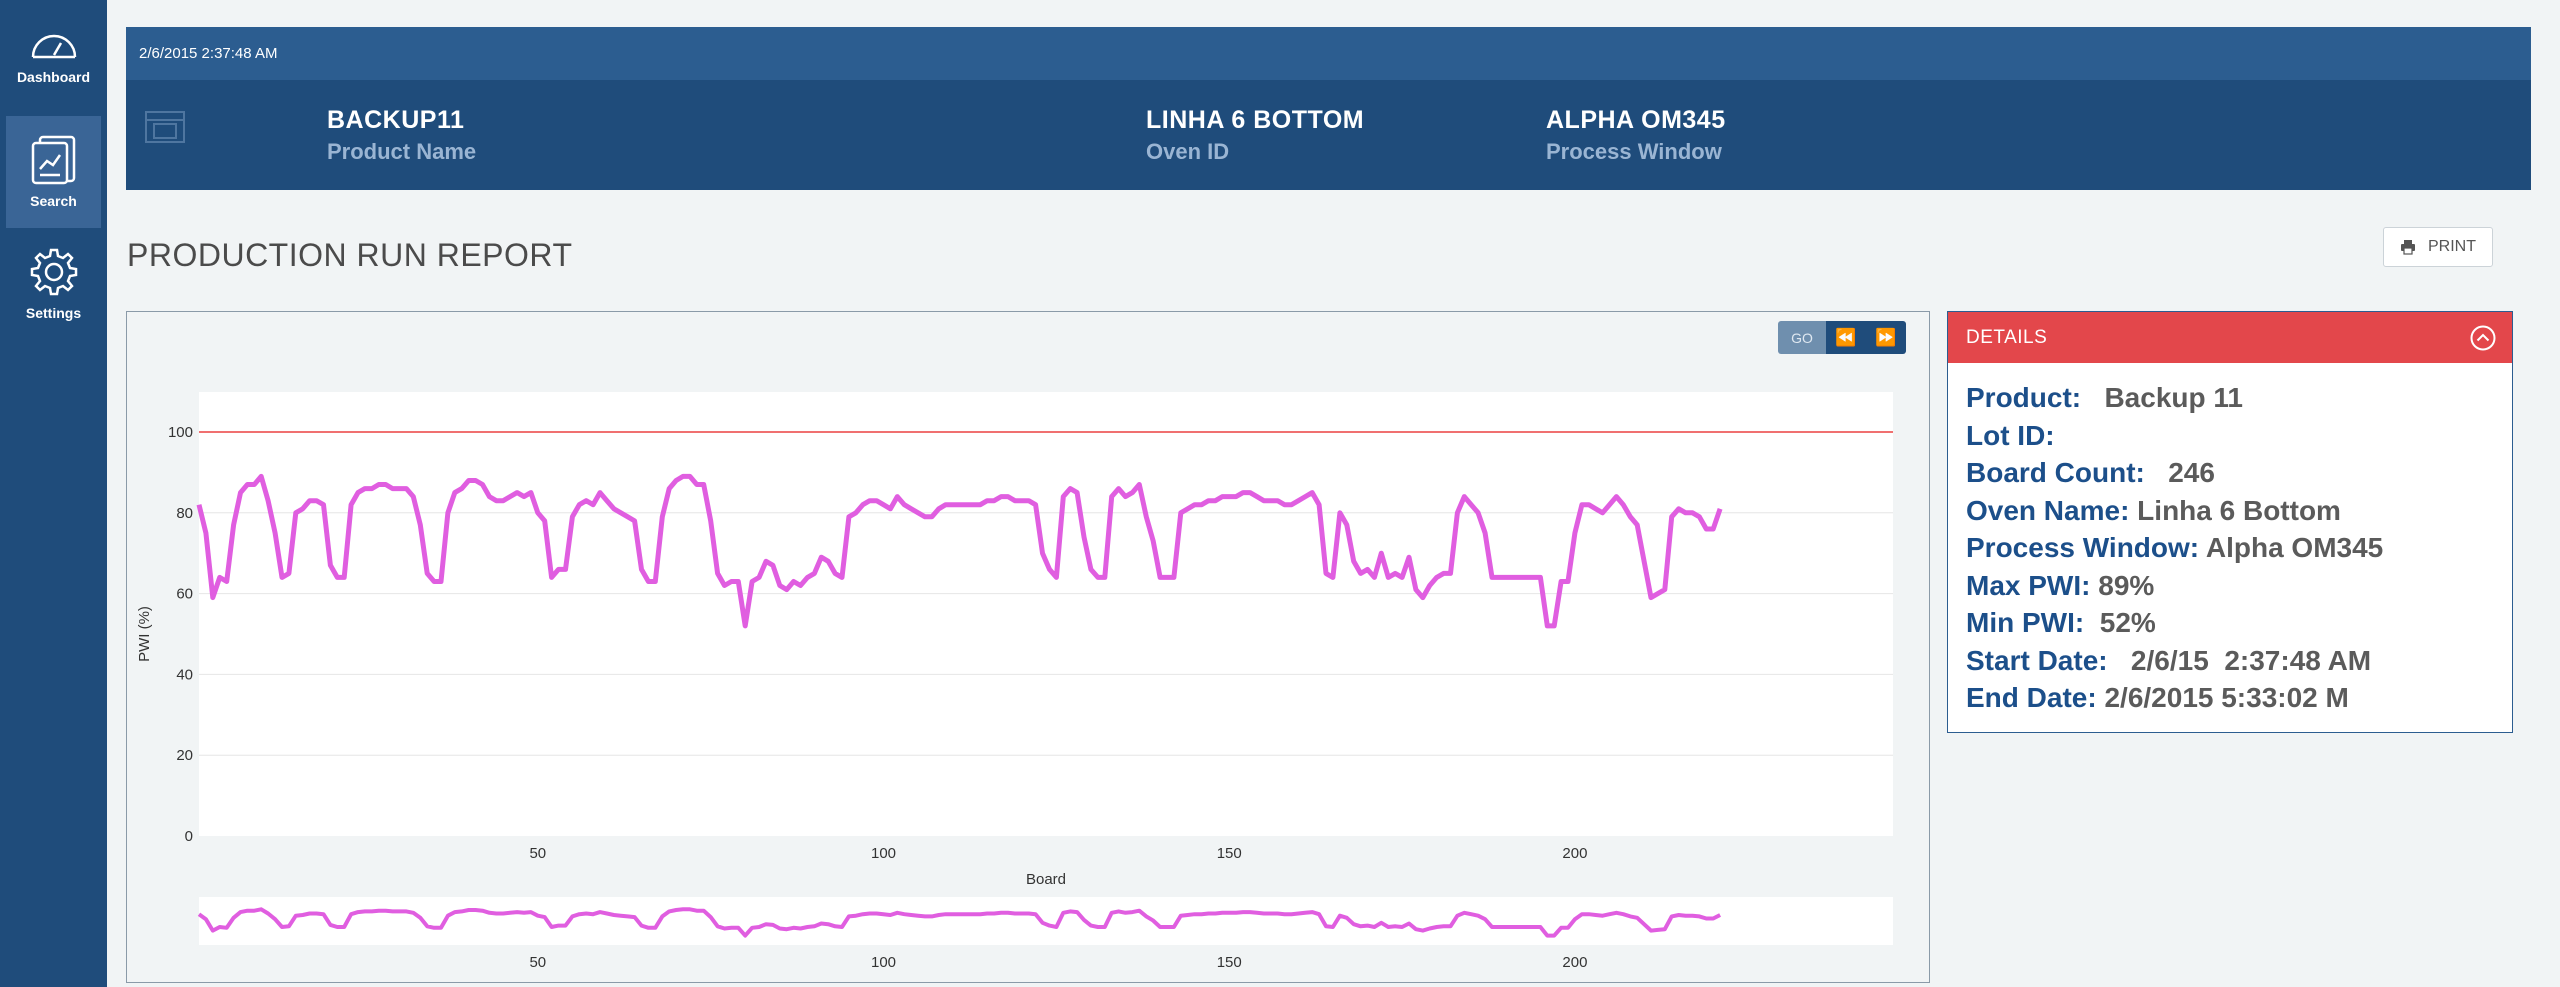 This screenshot has width=2560, height=987. Describe the element at coordinates (2483, 338) in the screenshot. I see `chevron-up-circle-icon` at that location.